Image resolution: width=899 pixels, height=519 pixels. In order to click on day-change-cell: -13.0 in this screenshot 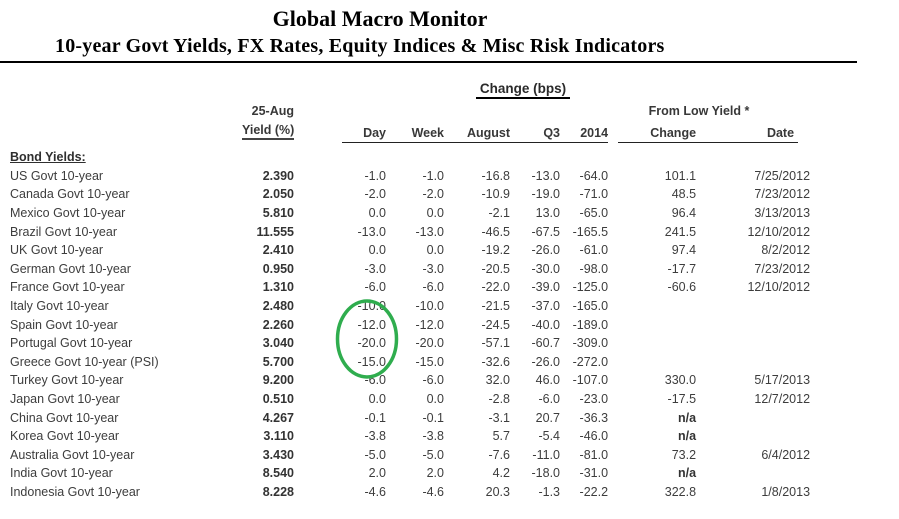, I will do `click(372, 231)`.